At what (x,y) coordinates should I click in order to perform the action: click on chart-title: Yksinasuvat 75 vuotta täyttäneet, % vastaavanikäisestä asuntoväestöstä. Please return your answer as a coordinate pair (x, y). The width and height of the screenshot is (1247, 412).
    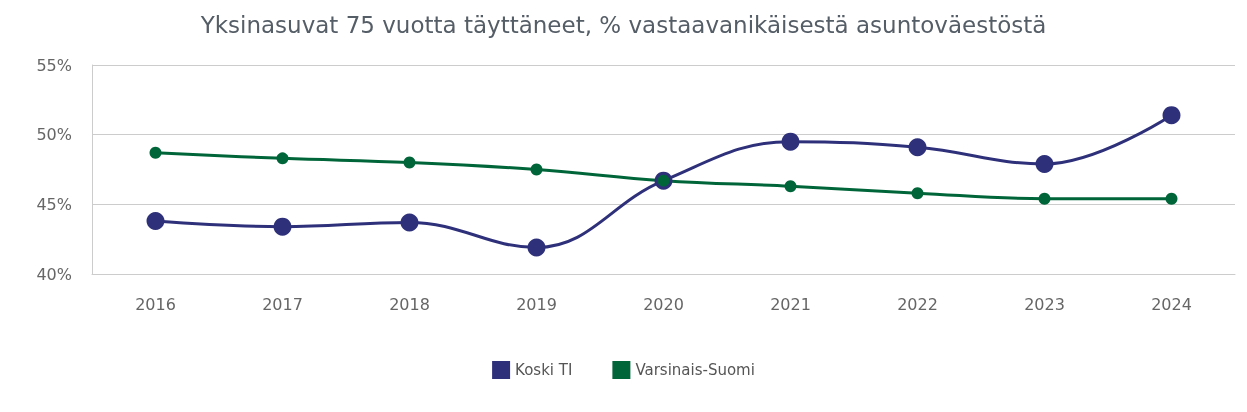
    Looking at the image, I should click on (623, 24).